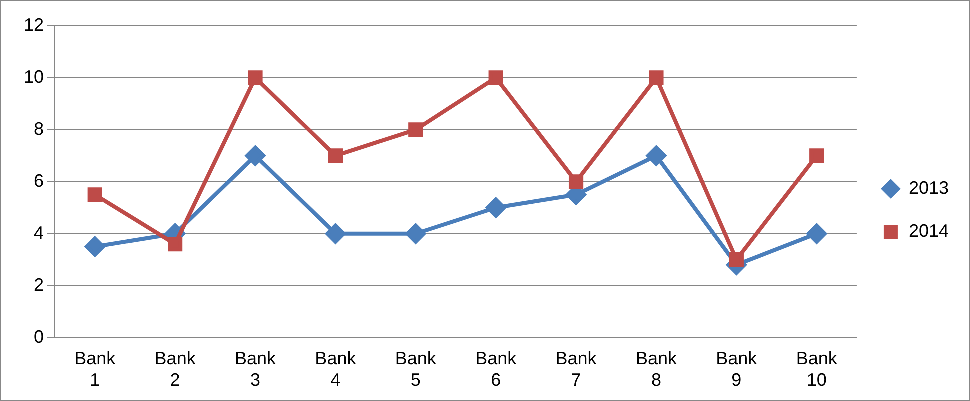 The height and width of the screenshot is (401, 970). Describe the element at coordinates (817, 369) in the screenshot. I see `x-tick-label: Bank 10` at that location.